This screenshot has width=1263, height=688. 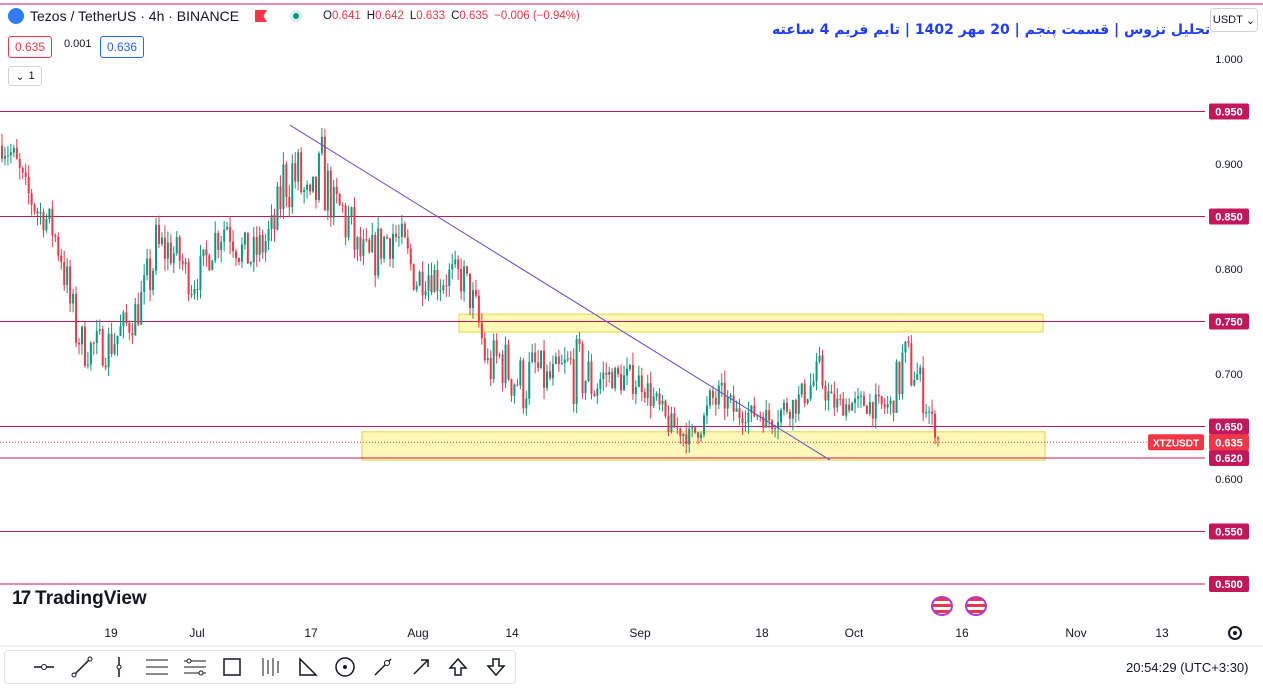 I want to click on change-value: −0.006 (−0.94%), so click(x=537, y=16).